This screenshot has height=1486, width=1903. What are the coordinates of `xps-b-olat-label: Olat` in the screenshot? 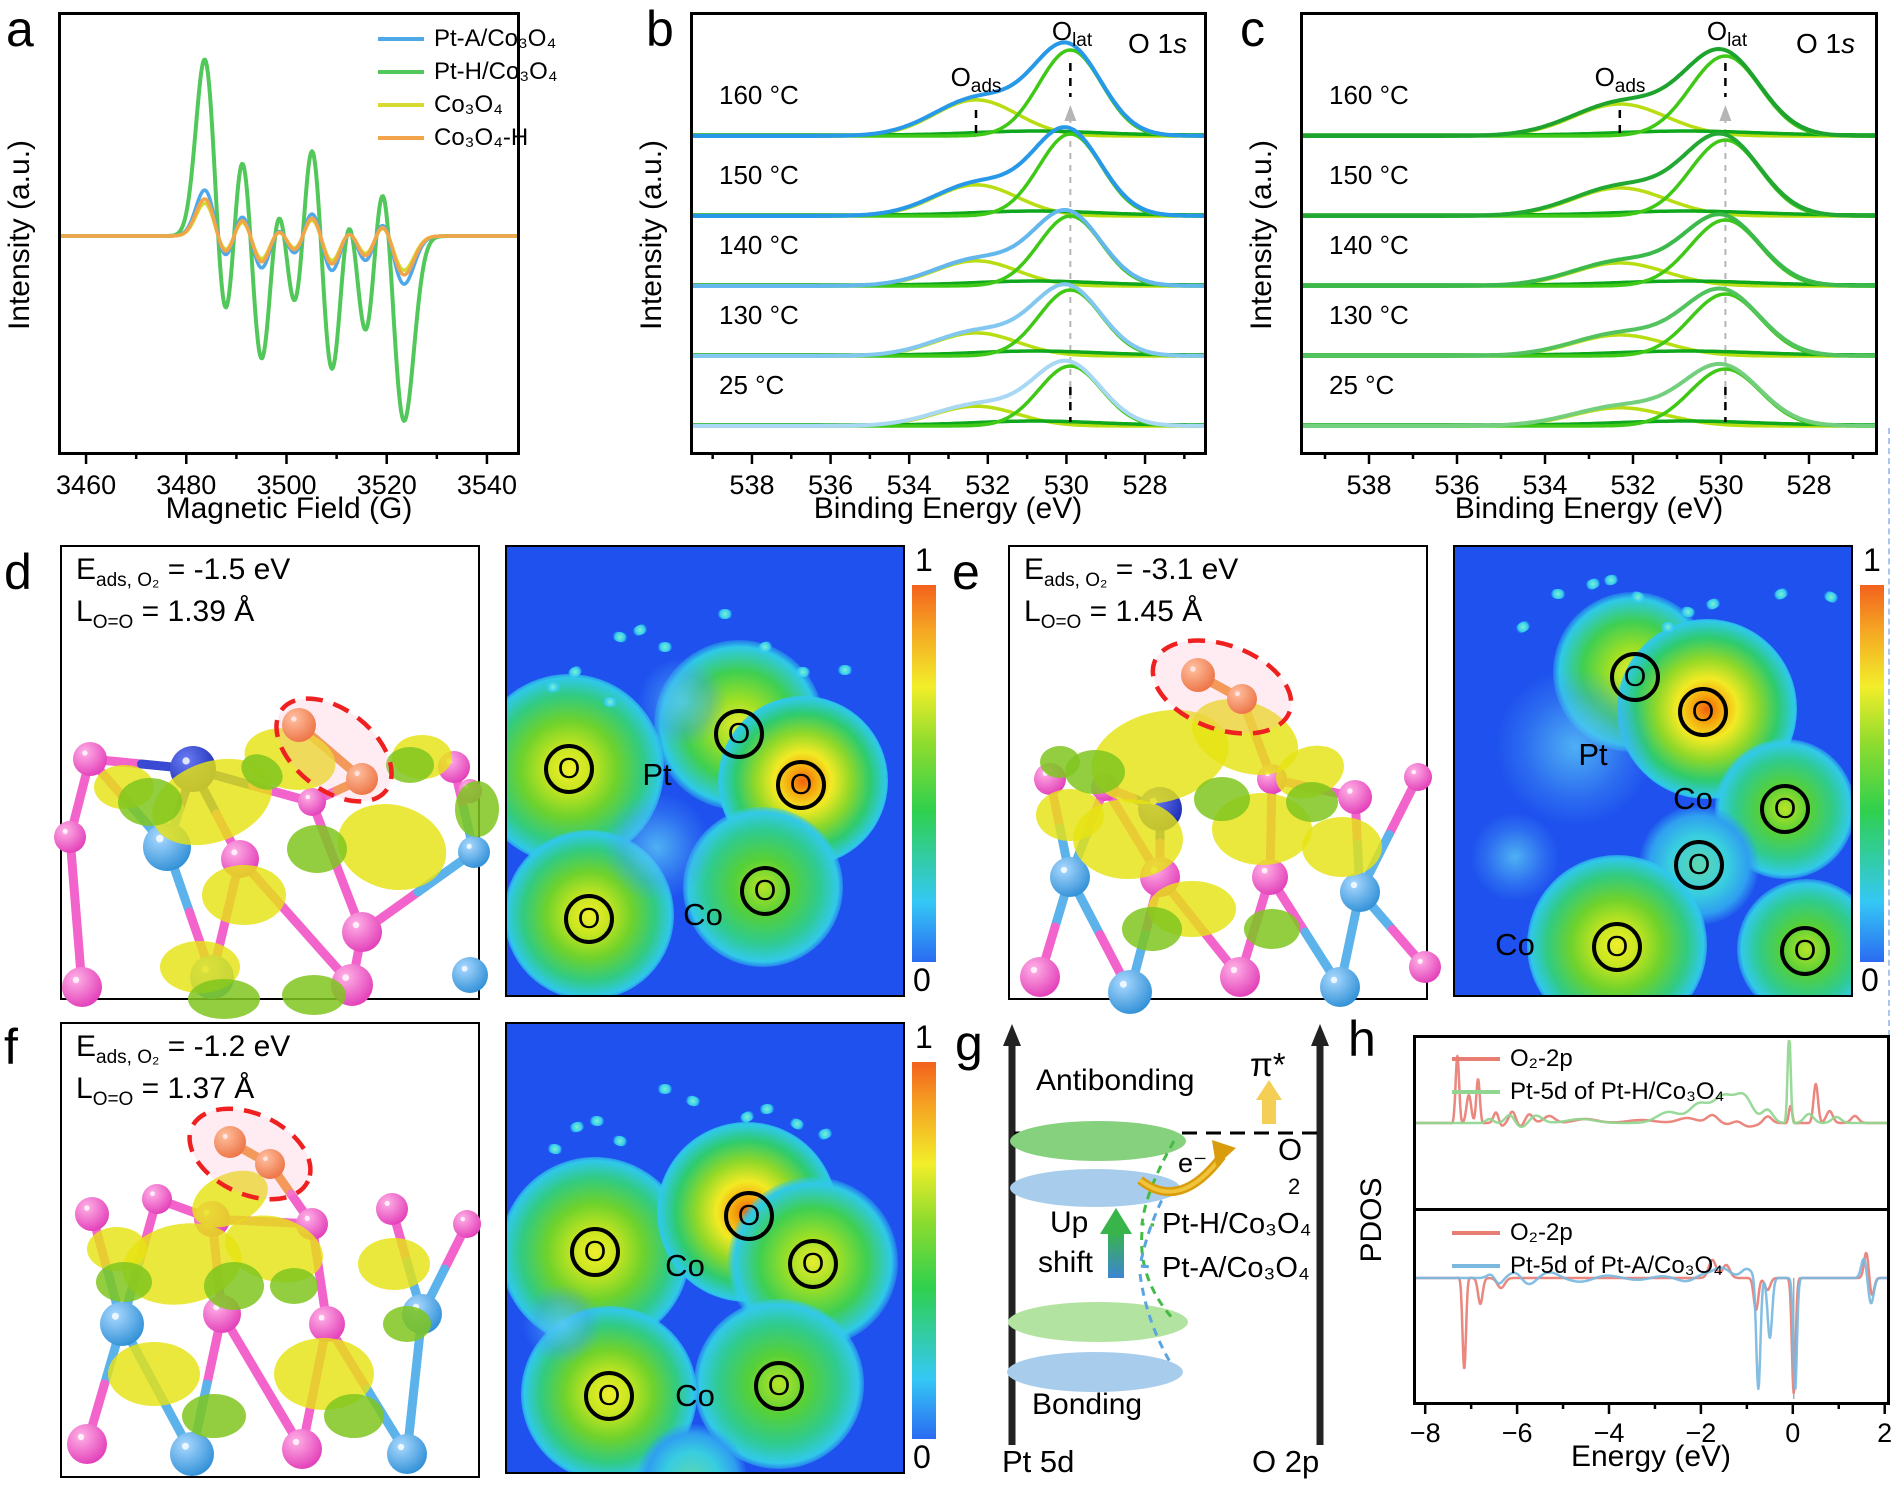 It's located at (1072, 34).